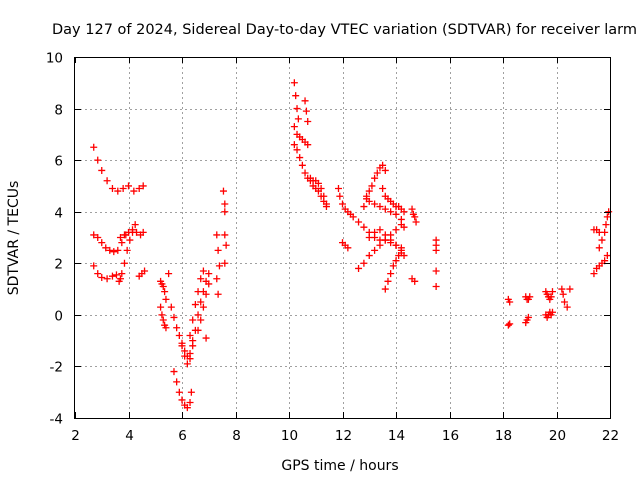 The width and height of the screenshot is (640, 480). What do you see at coordinates (450, 436) in the screenshot?
I see `x-tick-label: 16` at bounding box center [450, 436].